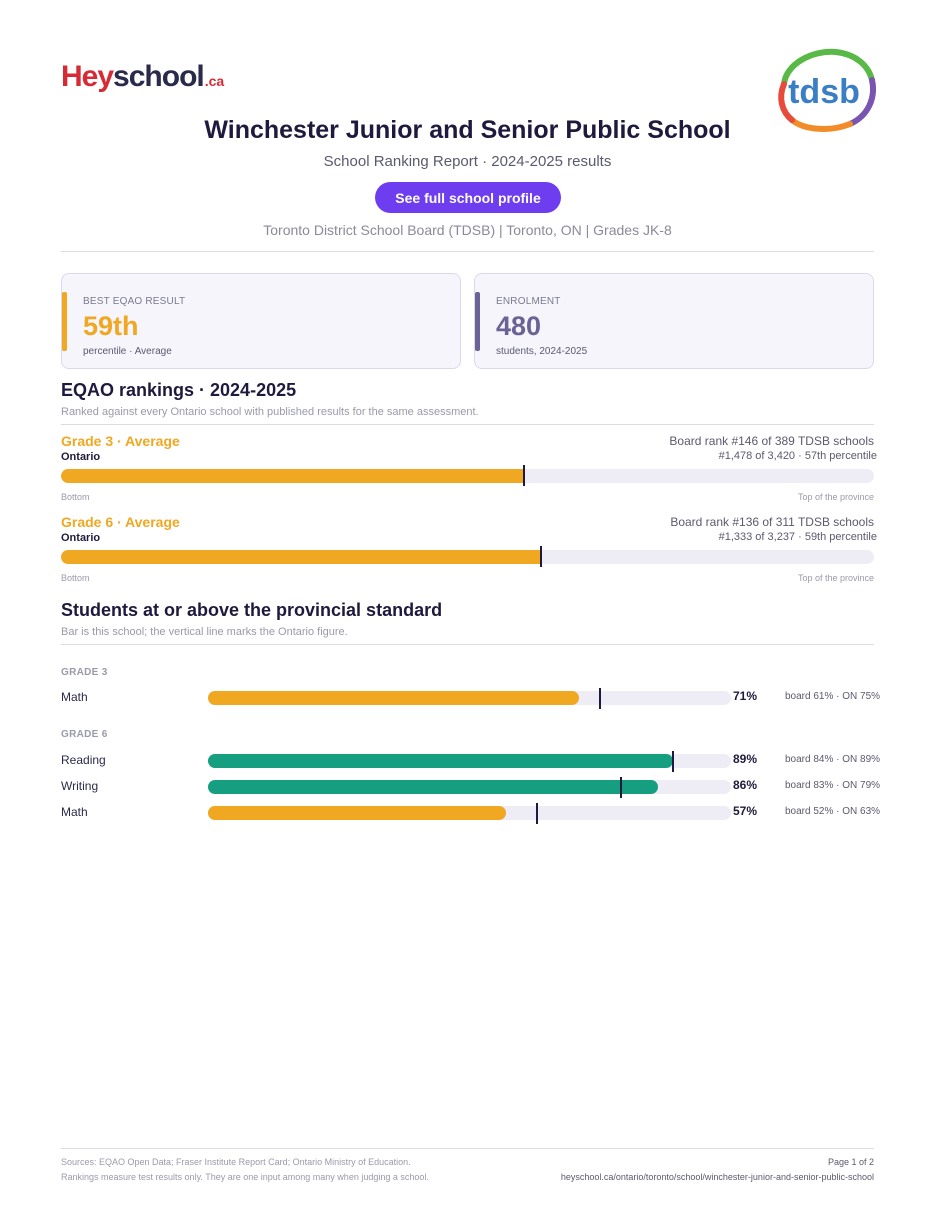 Image resolution: width=935 pixels, height=1210 pixels. What do you see at coordinates (80, 786) in the screenshot?
I see `subject-label: Writing` at bounding box center [80, 786].